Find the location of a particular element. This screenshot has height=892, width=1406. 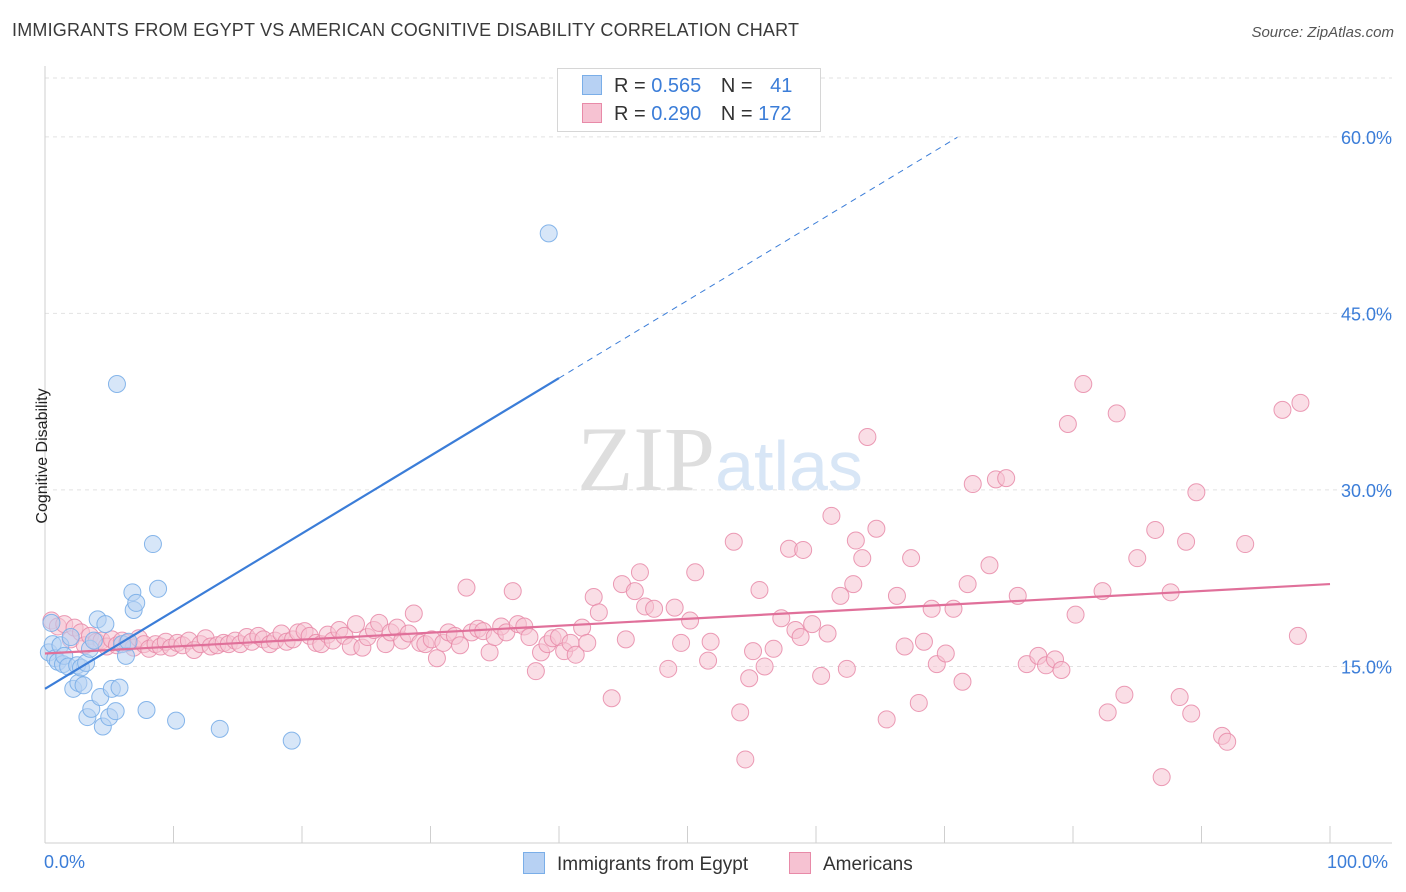

bottom-legend-swatch-egypt is located at coordinates (534, 863).